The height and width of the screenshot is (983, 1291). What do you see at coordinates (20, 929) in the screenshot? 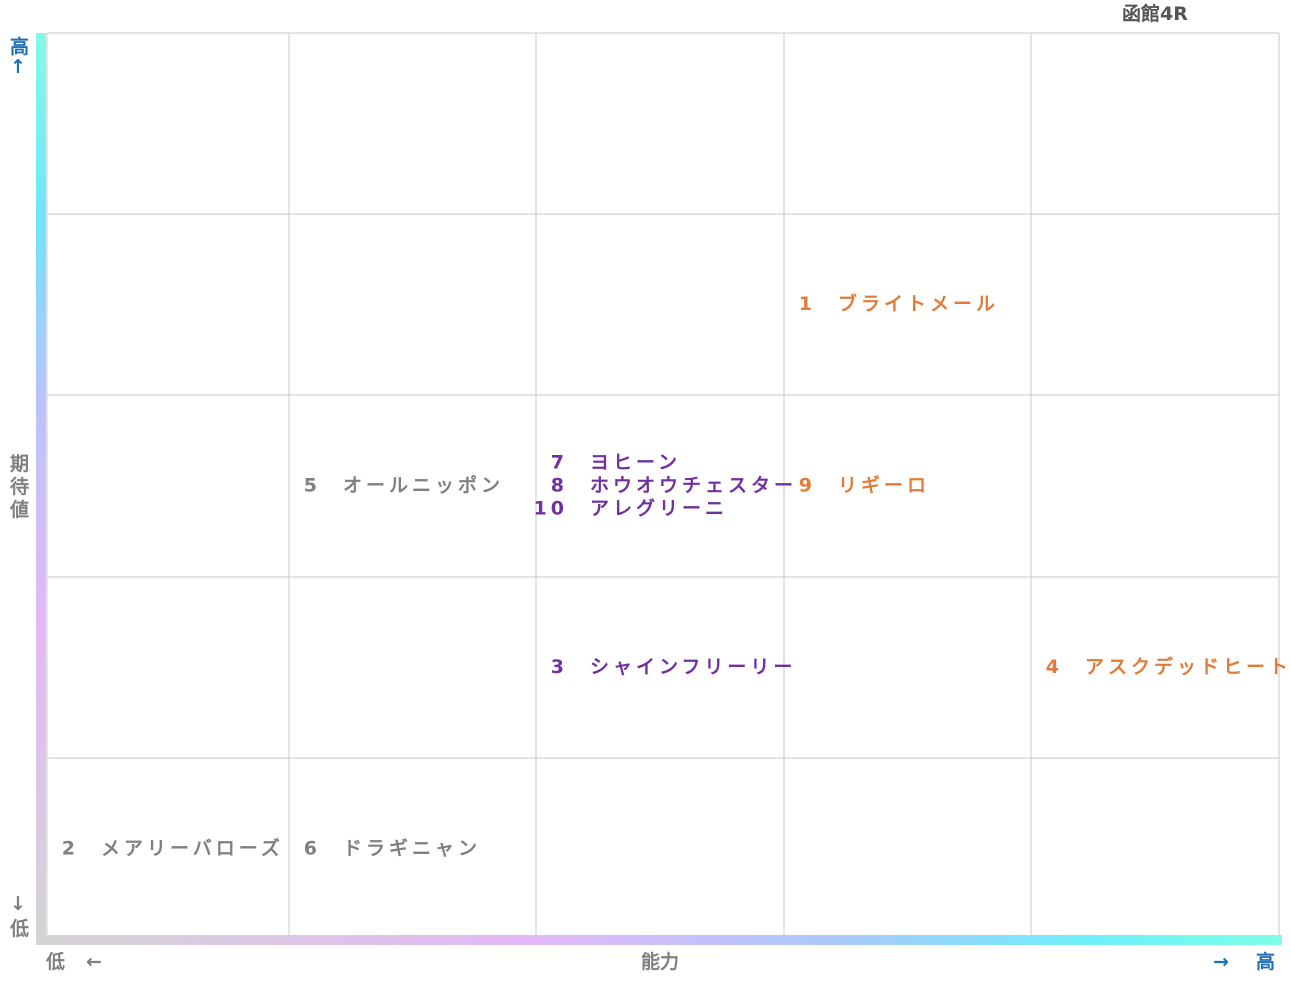
I see `y-low: 低` at bounding box center [20, 929].